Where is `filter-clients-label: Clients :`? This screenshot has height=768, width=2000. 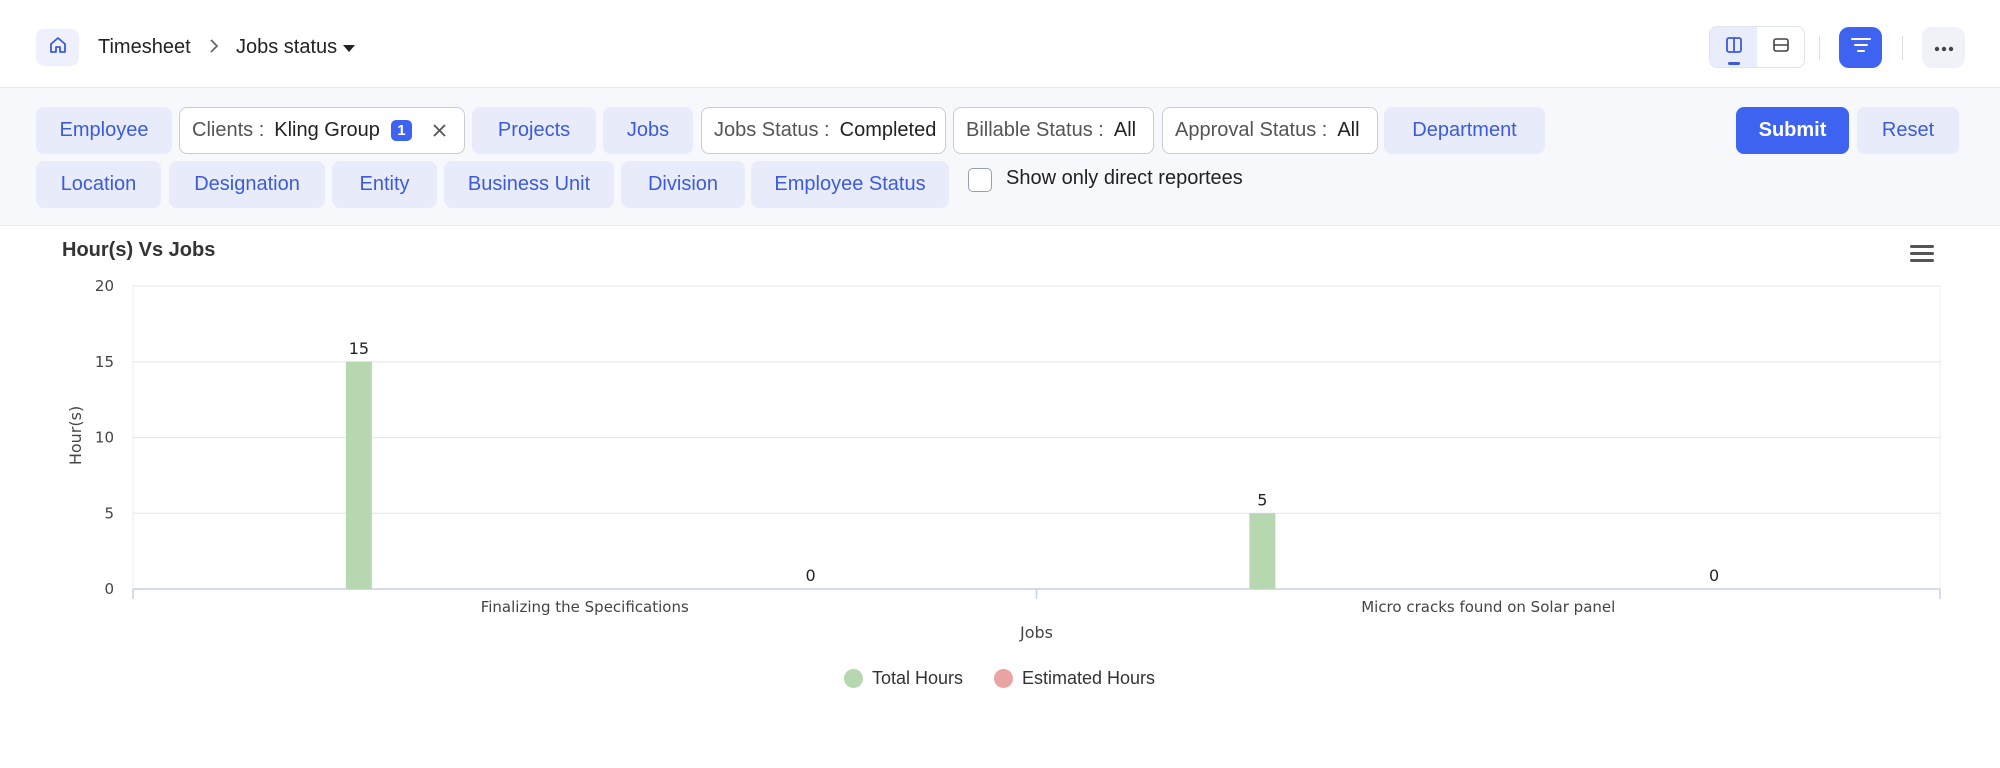 filter-clients-label: Clients : is located at coordinates (228, 130).